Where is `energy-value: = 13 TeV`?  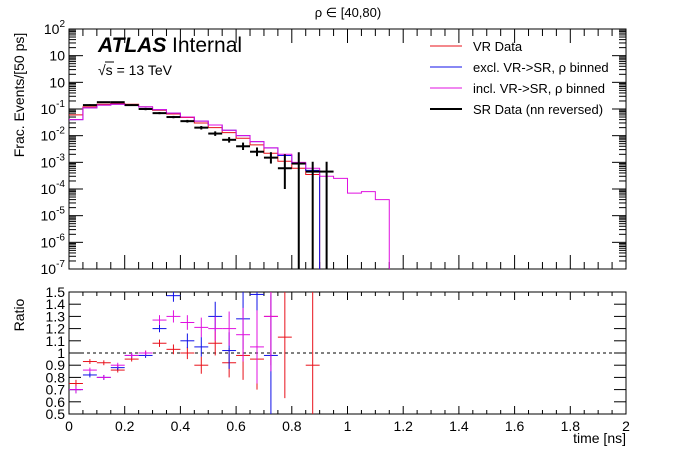
energy-value: = 13 TeV is located at coordinates (143, 70).